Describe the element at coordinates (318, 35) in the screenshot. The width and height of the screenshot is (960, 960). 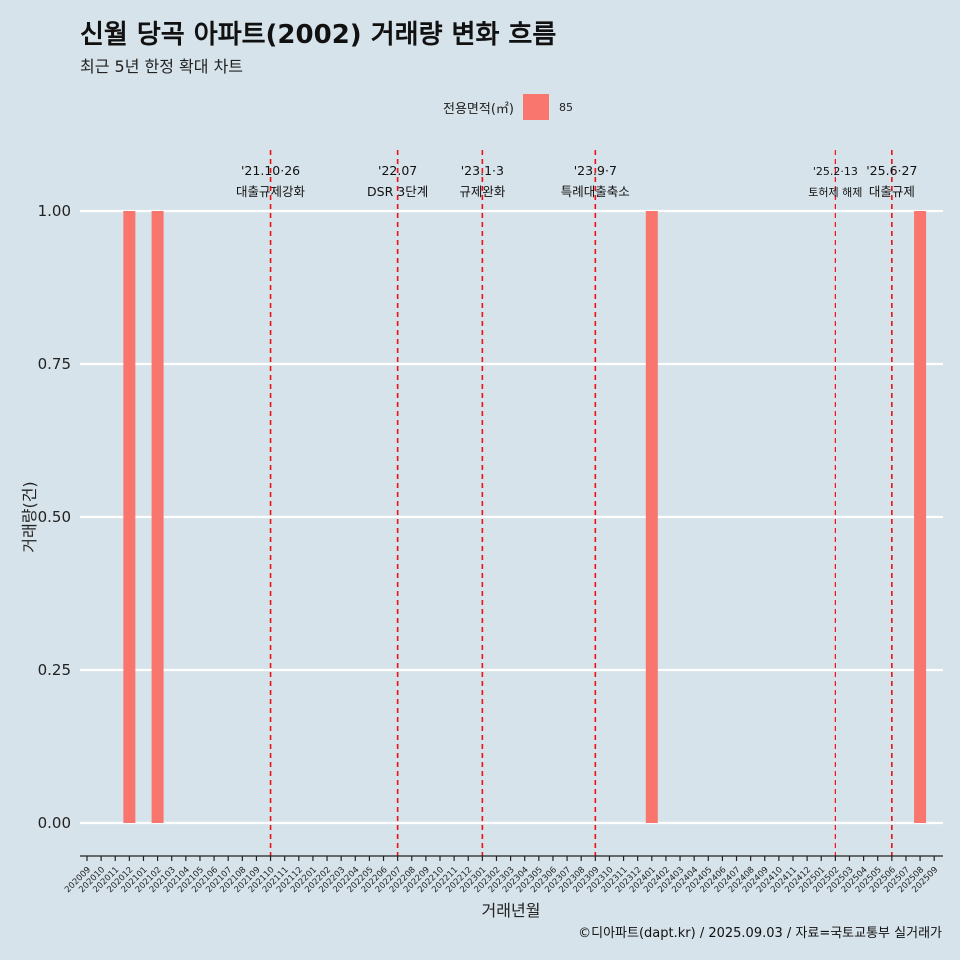
I see `chart-title: 신월 당곡 아파트(2002) 거래량 변화 흐름` at that location.